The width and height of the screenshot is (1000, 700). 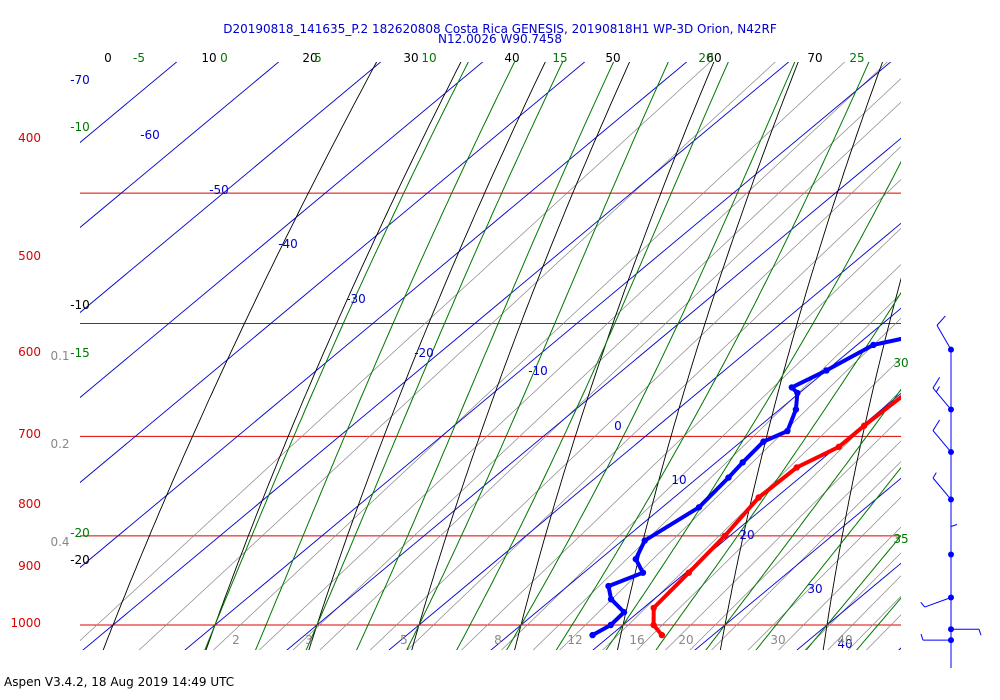 I want to click on dry-adiabat-label: 30, so click(x=410, y=58).